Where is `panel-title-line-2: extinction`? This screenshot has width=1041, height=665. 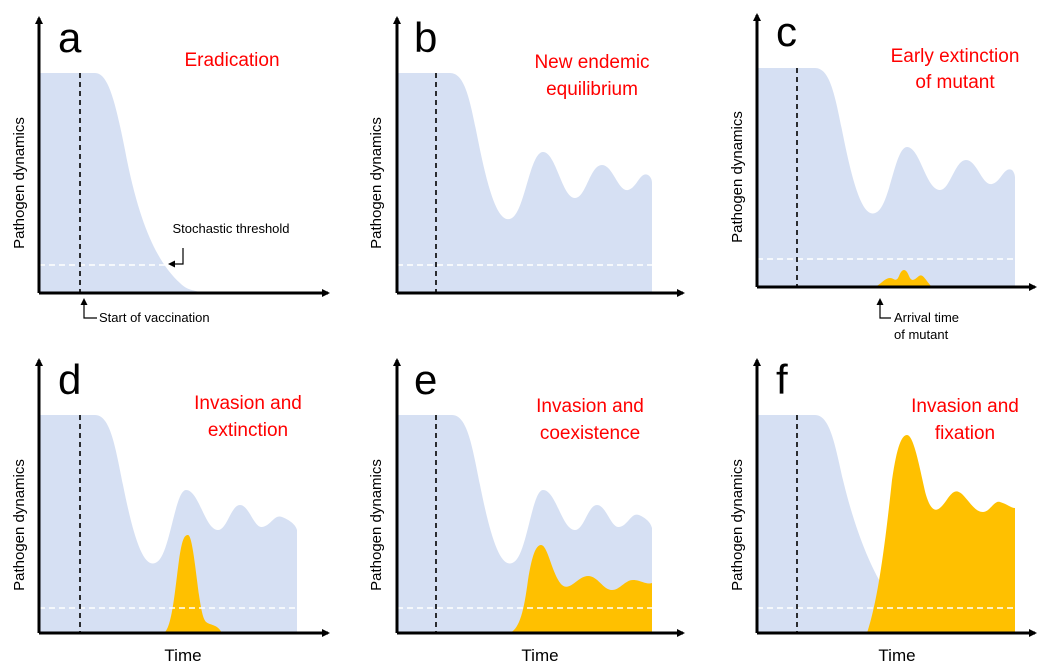 panel-title-line-2: extinction is located at coordinates (248, 430).